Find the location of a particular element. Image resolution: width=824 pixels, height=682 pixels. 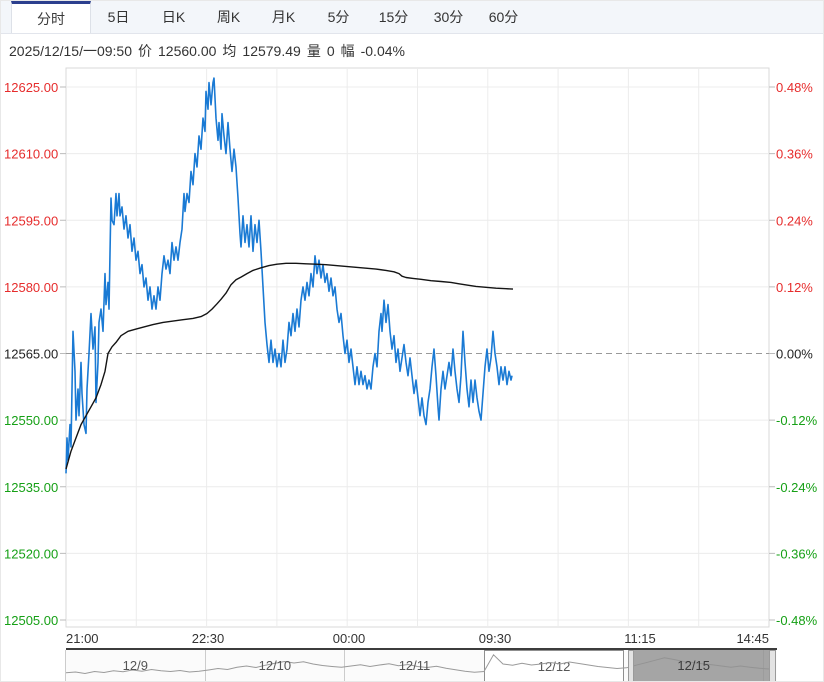

tab-weekly-k: 周K is located at coordinates (228, 17).